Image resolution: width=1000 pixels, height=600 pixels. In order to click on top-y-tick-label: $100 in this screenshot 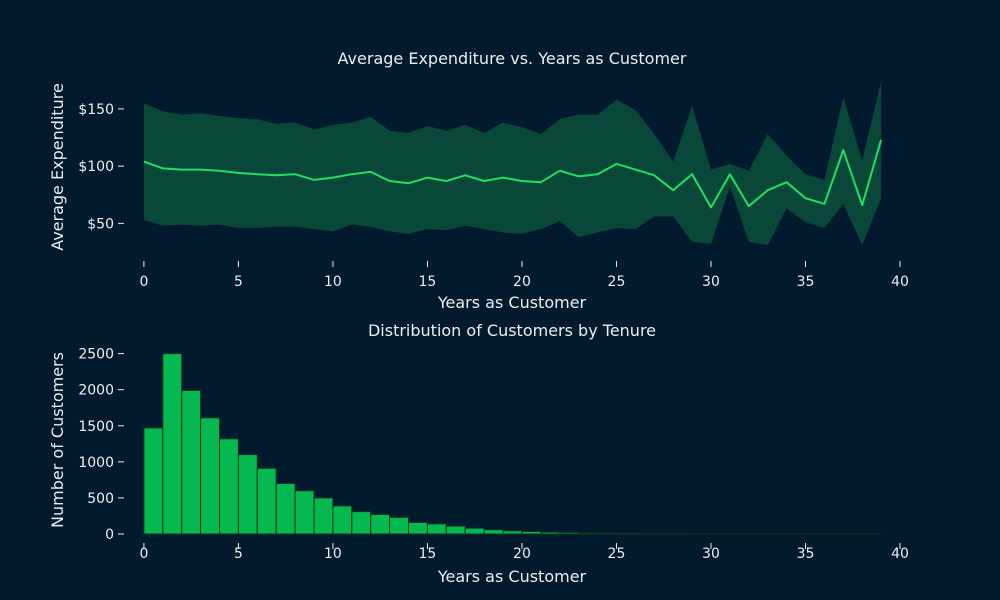, I will do `click(96, 167)`.